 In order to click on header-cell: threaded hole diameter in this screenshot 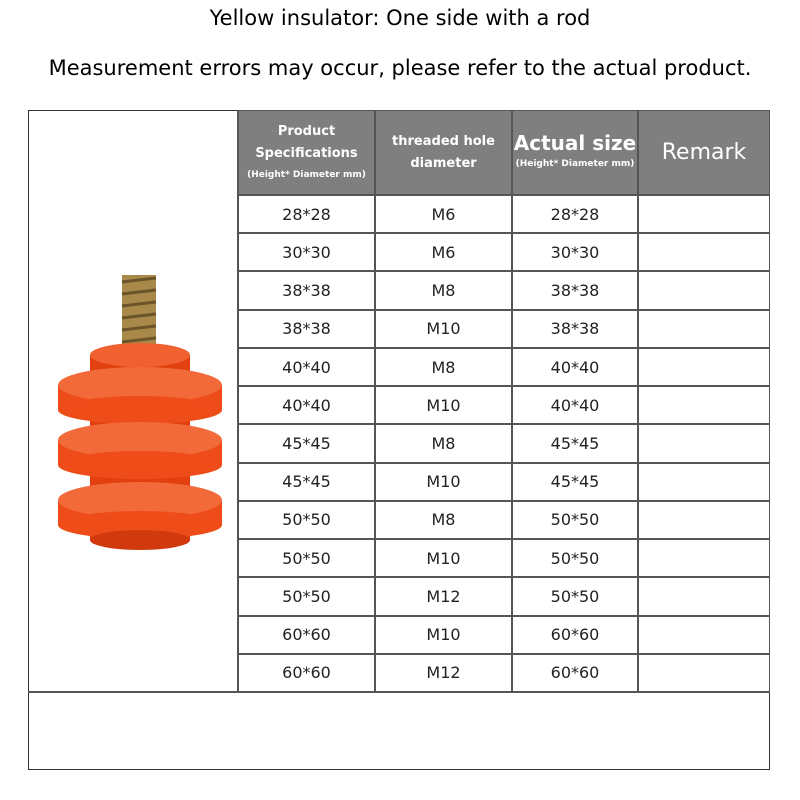, I will do `click(443, 152)`.